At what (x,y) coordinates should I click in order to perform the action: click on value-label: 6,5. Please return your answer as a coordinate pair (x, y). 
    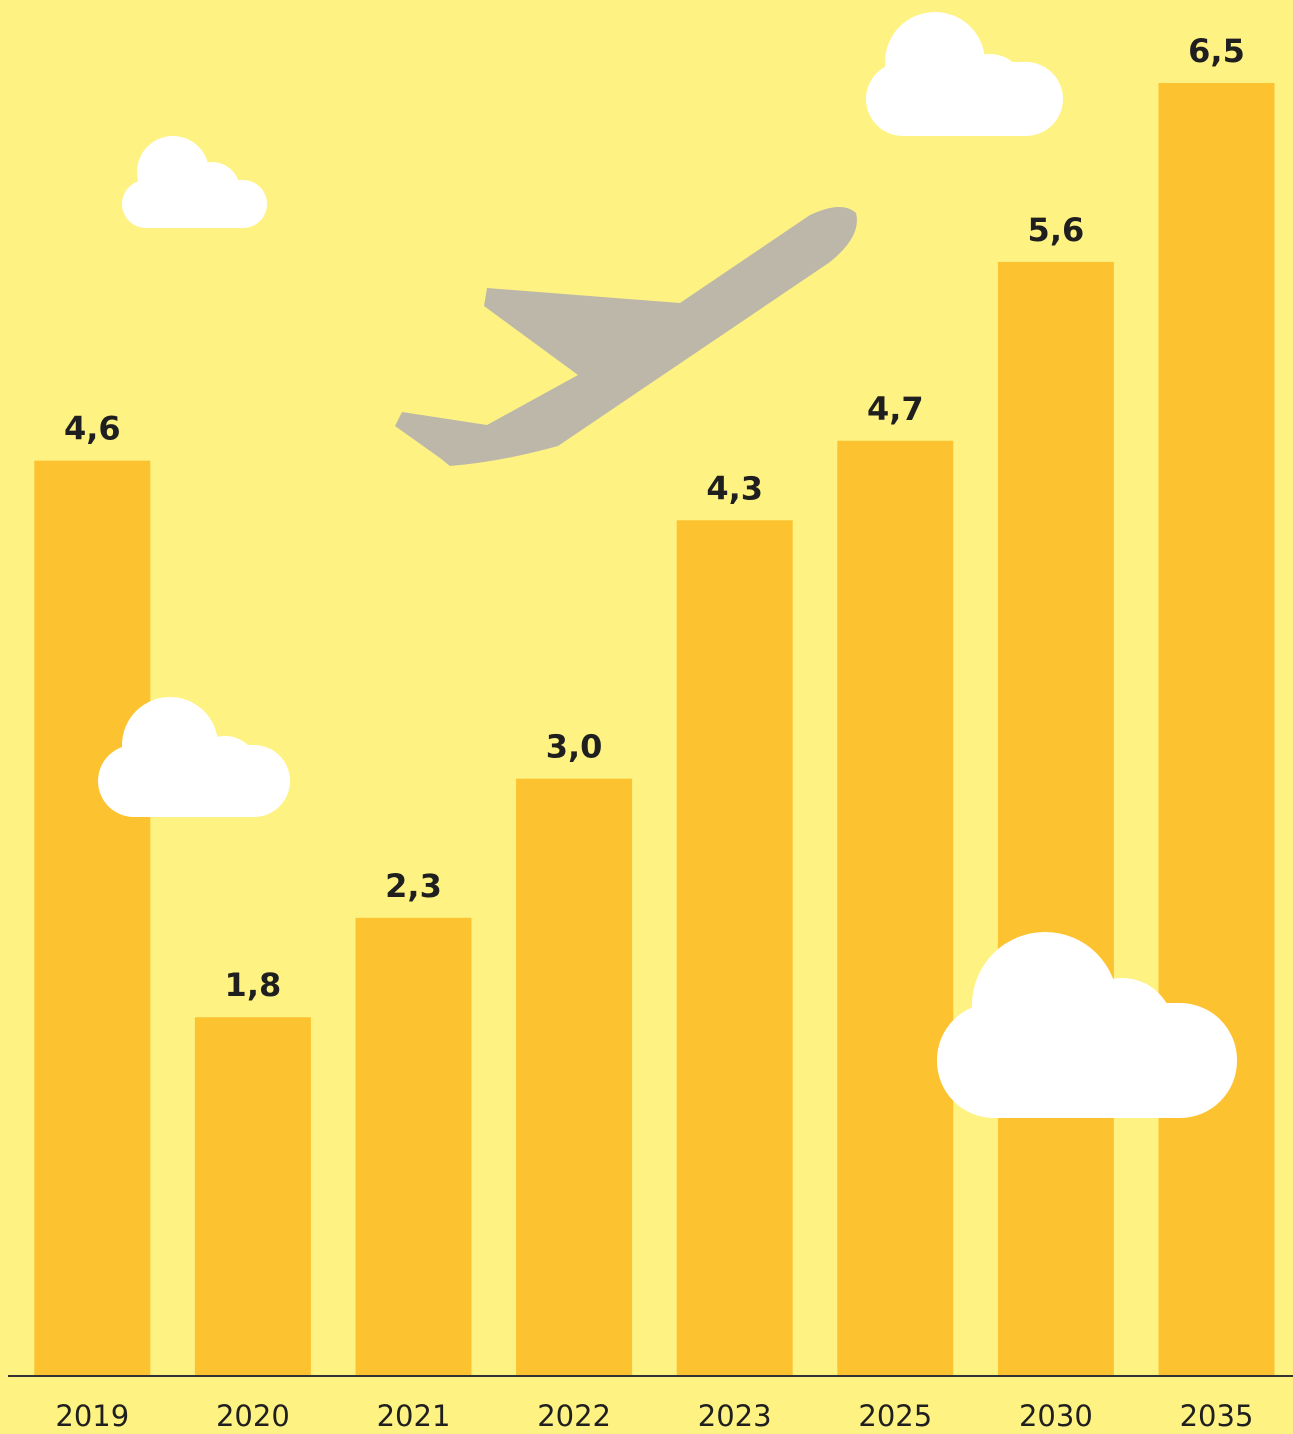
    Looking at the image, I should click on (1216, 51).